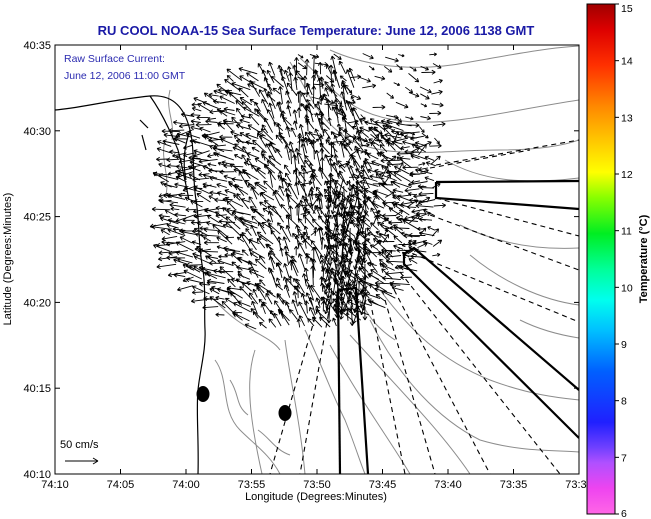  What do you see at coordinates (624, 458) in the screenshot?
I see `colorbar-tick-label: 7` at bounding box center [624, 458].